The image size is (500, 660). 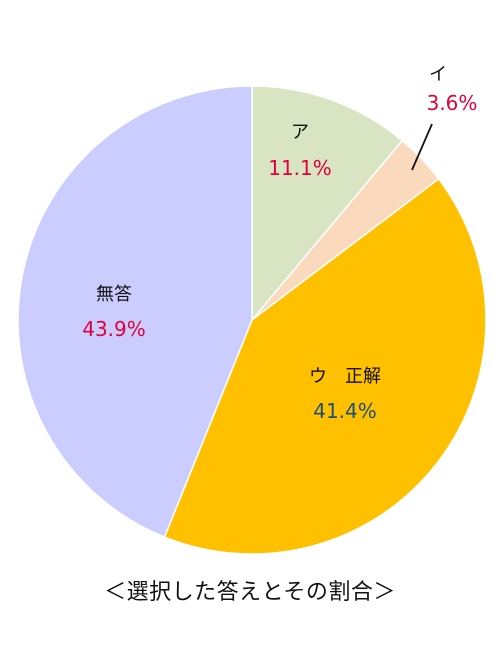 I want to click on chart-title: ＜選択した答えとその割合＞, so click(x=250, y=592).